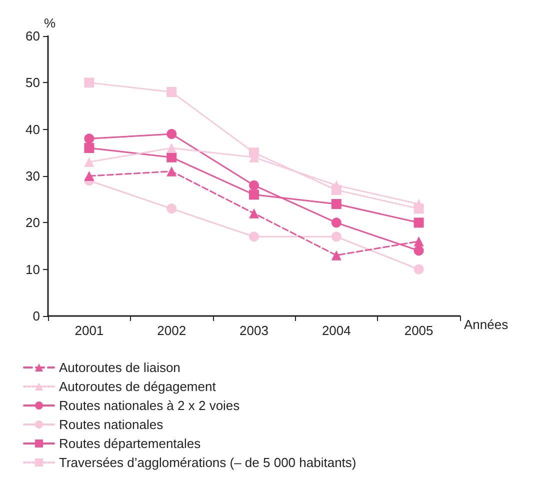 The height and width of the screenshot is (487, 533). I want to click on y-tick-label: 40, so click(33, 129).